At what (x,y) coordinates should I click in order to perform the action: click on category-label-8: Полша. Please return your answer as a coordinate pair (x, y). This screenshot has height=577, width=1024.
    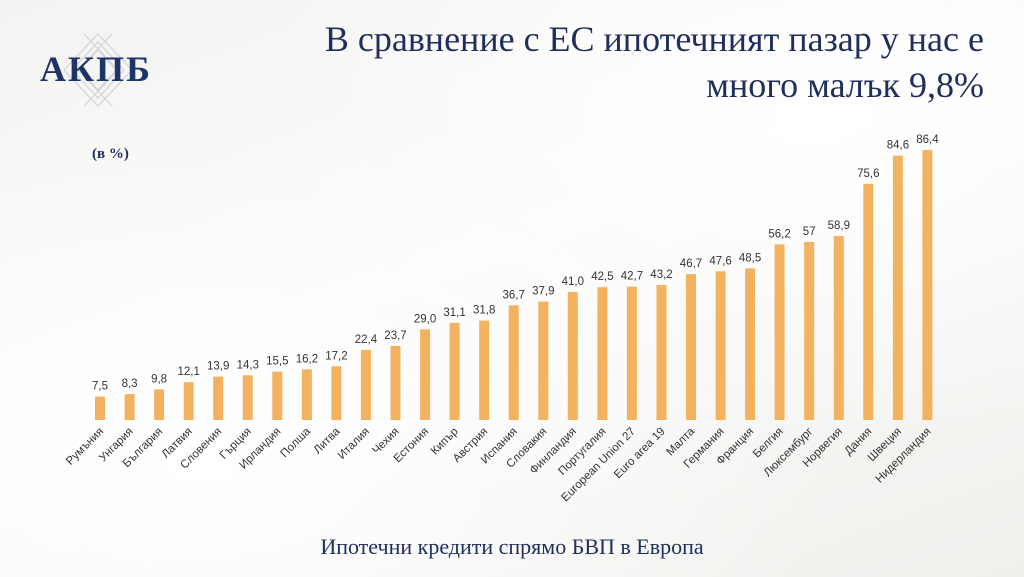
    Looking at the image, I should click on (296, 442).